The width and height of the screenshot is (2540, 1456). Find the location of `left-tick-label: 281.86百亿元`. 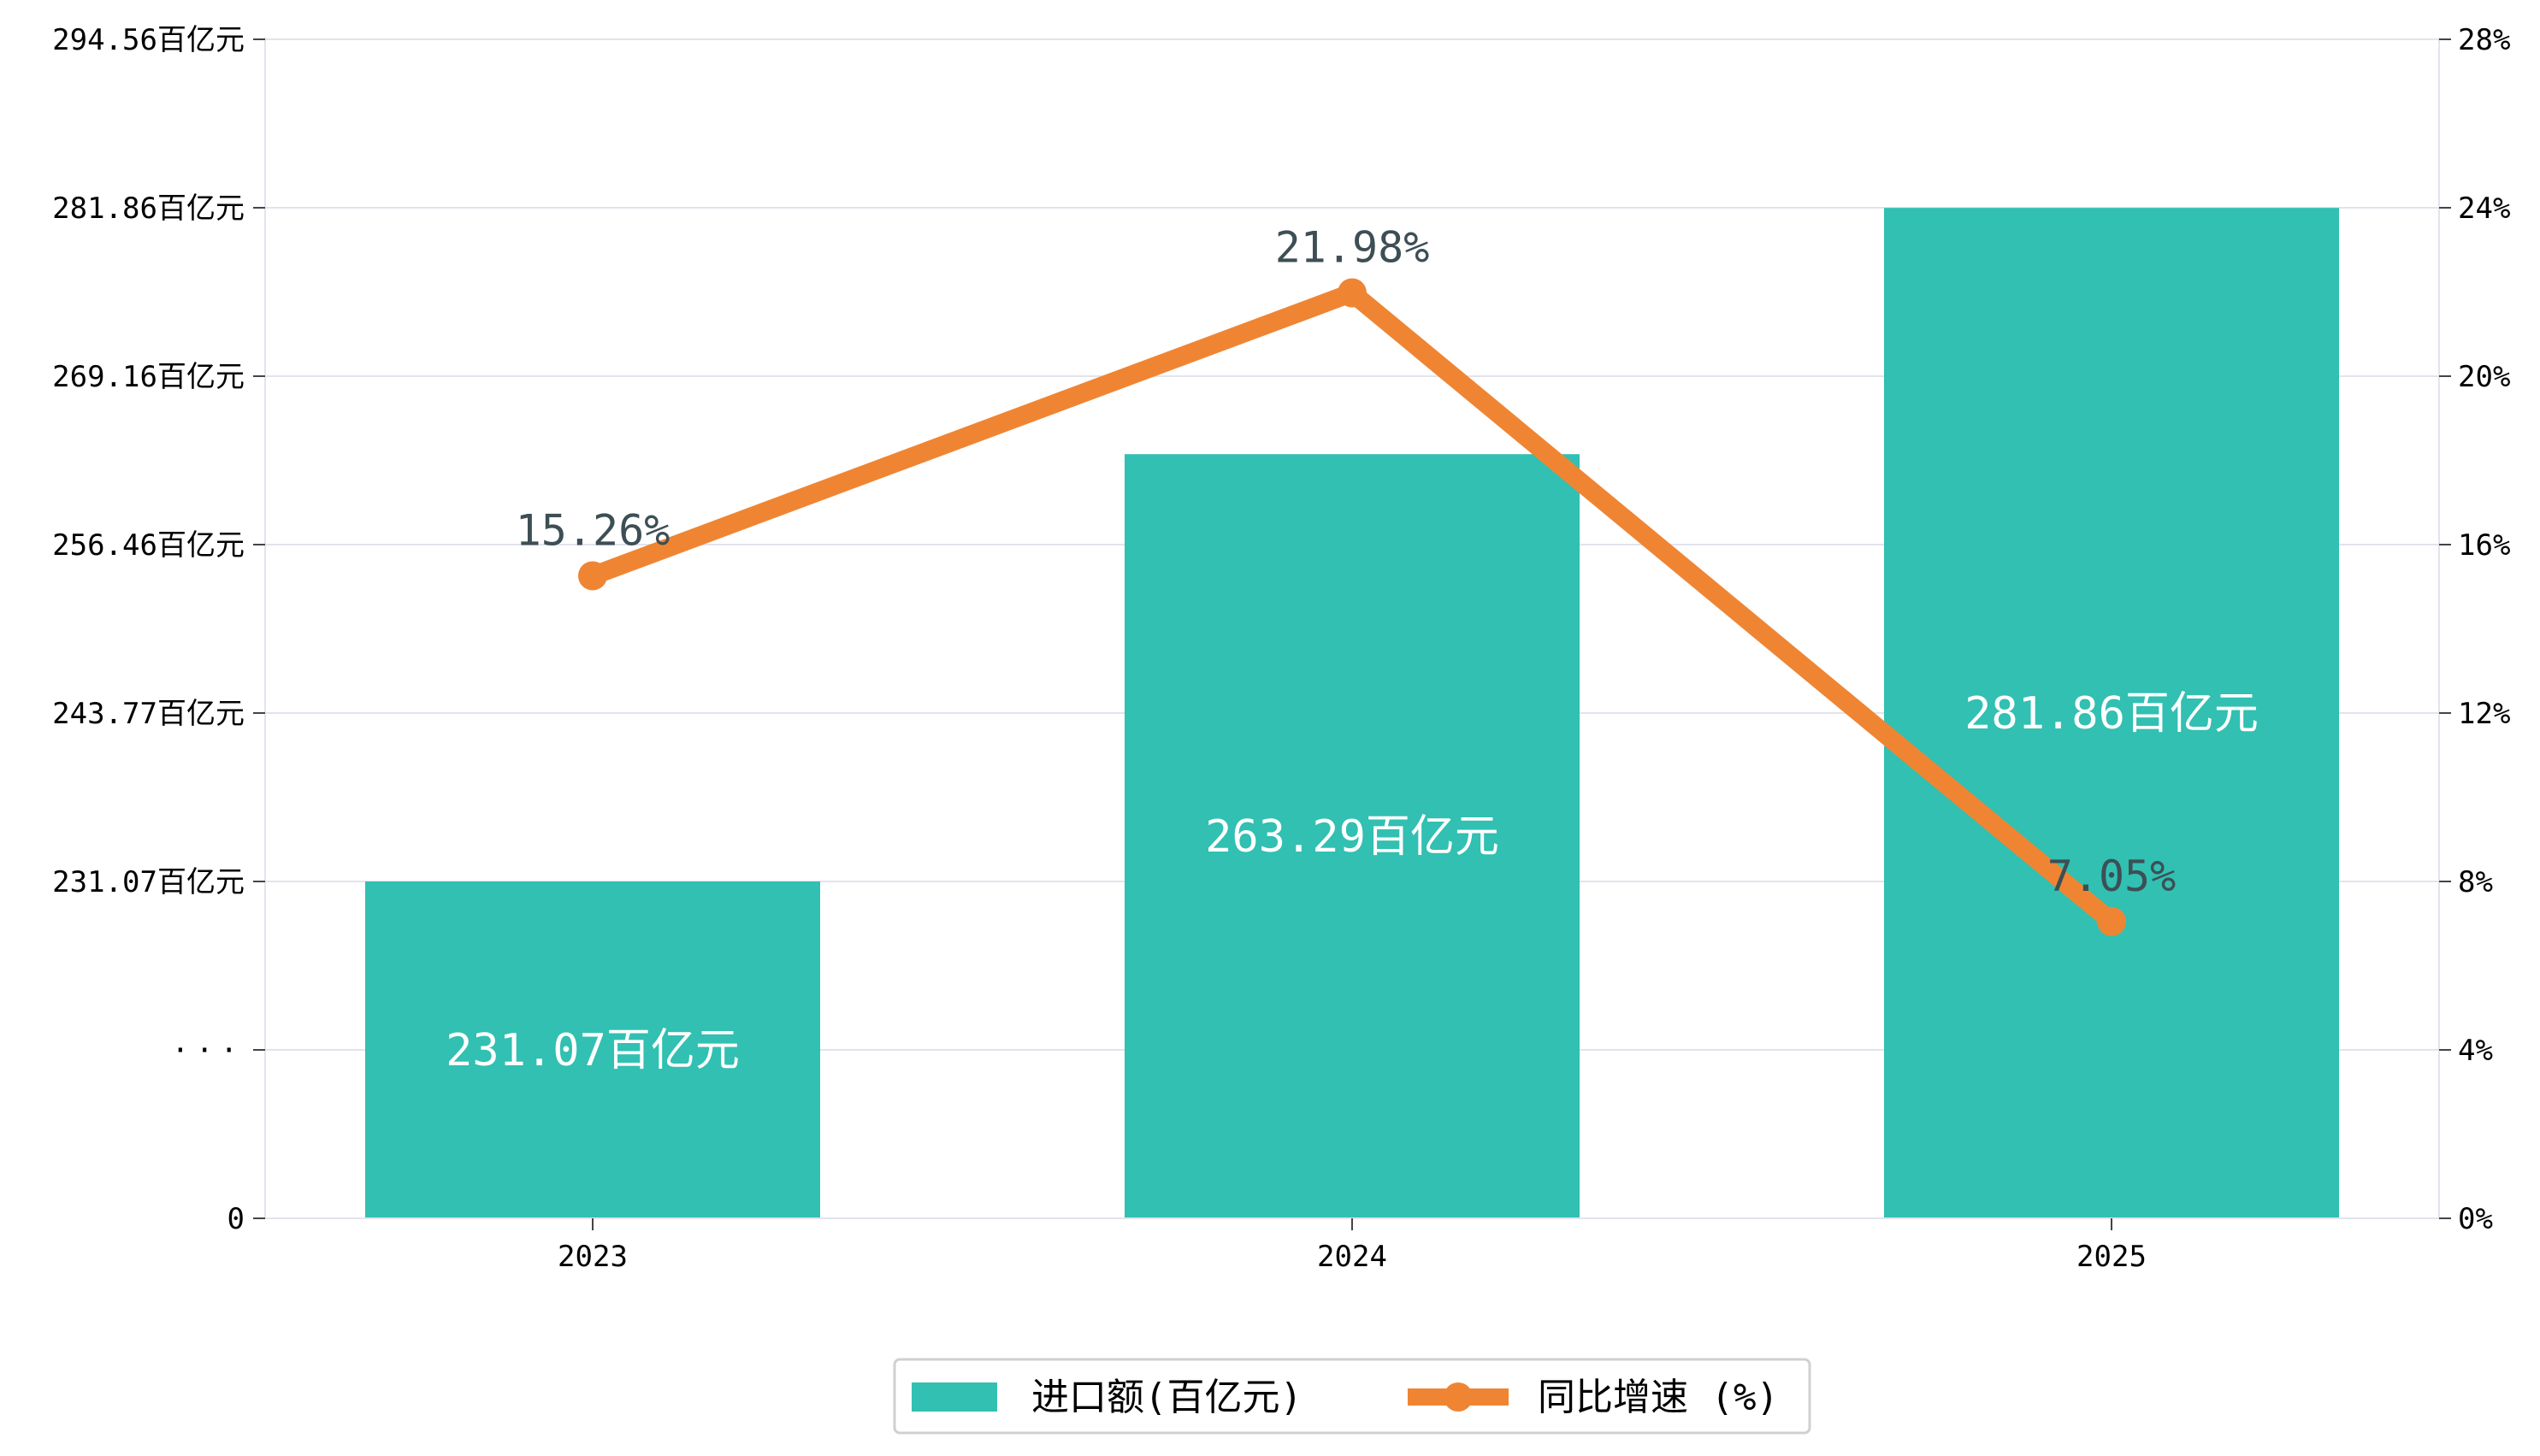

left-tick-label: 281.86百亿元 is located at coordinates (148, 209).